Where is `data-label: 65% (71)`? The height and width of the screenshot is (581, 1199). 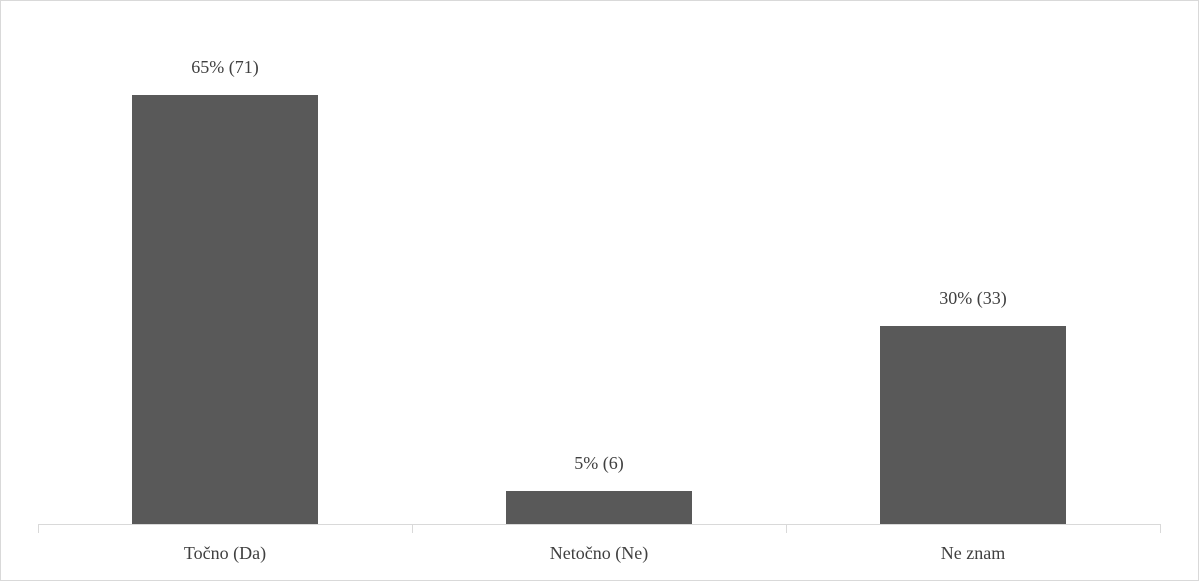
data-label: 65% (71) is located at coordinates (224, 67).